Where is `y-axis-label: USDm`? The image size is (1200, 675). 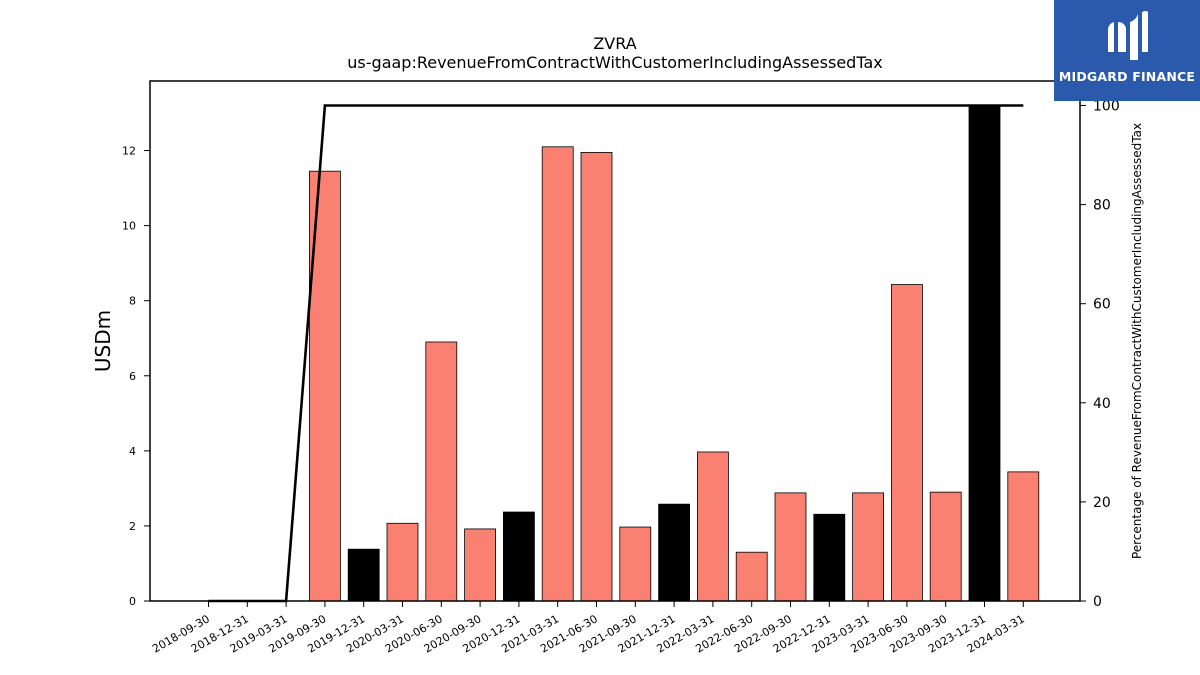
y-axis-label: USDm is located at coordinates (103, 341).